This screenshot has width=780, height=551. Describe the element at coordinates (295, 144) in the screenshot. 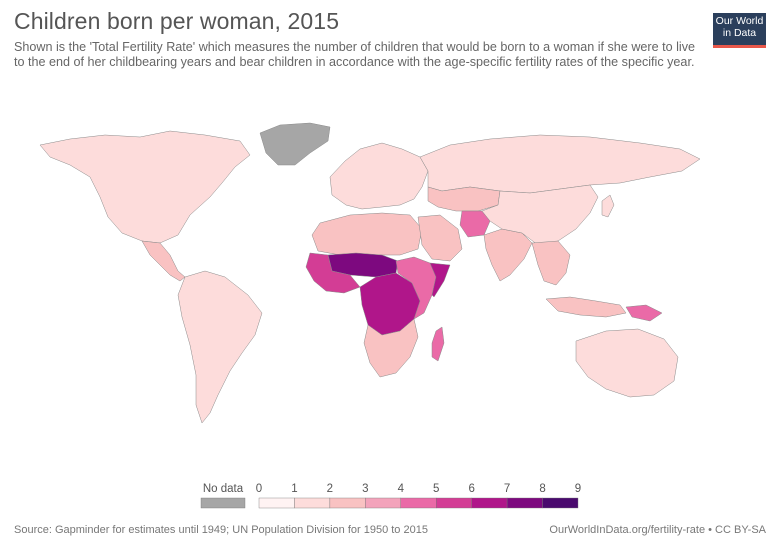

I see `region-greenland` at that location.